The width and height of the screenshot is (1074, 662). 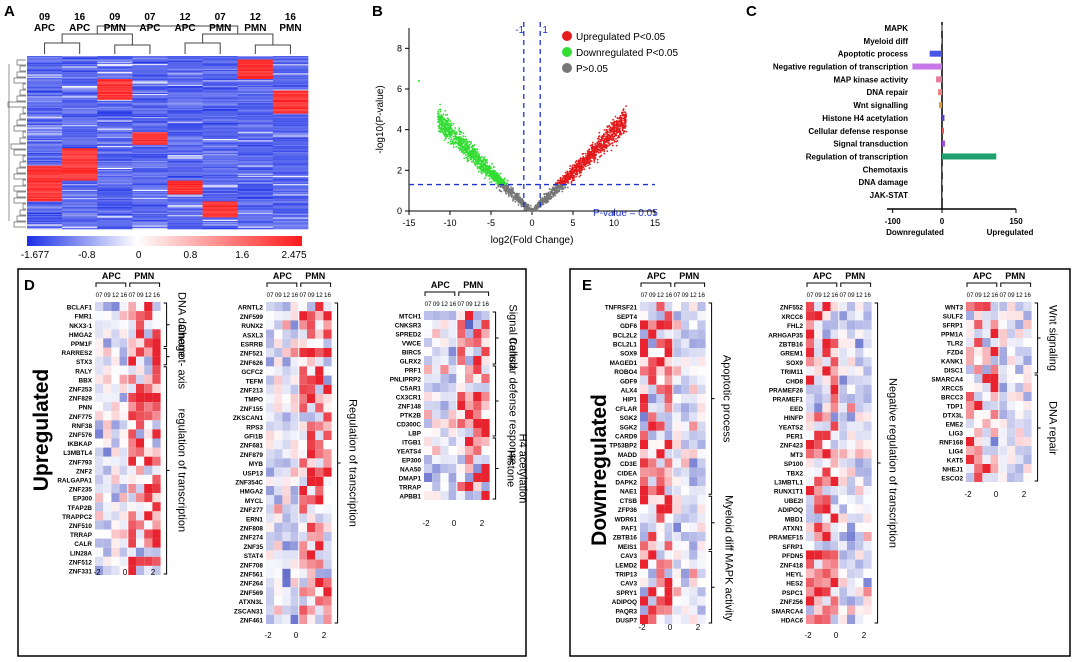 What do you see at coordinates (857, 156) in the screenshot?
I see `category-label: Regulation of transcription` at bounding box center [857, 156].